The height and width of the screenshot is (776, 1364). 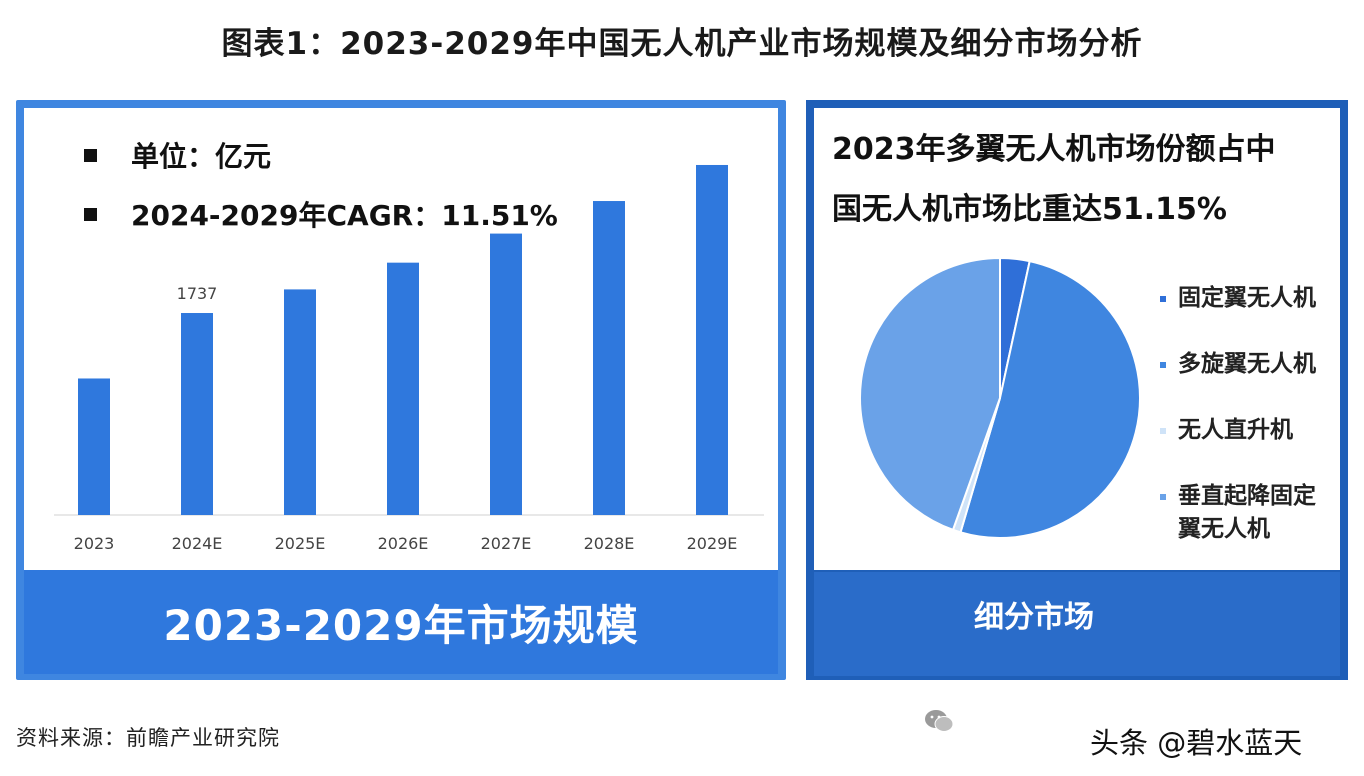 What do you see at coordinates (403, 543) in the screenshot?
I see `x-tick-label: 2026E` at bounding box center [403, 543].